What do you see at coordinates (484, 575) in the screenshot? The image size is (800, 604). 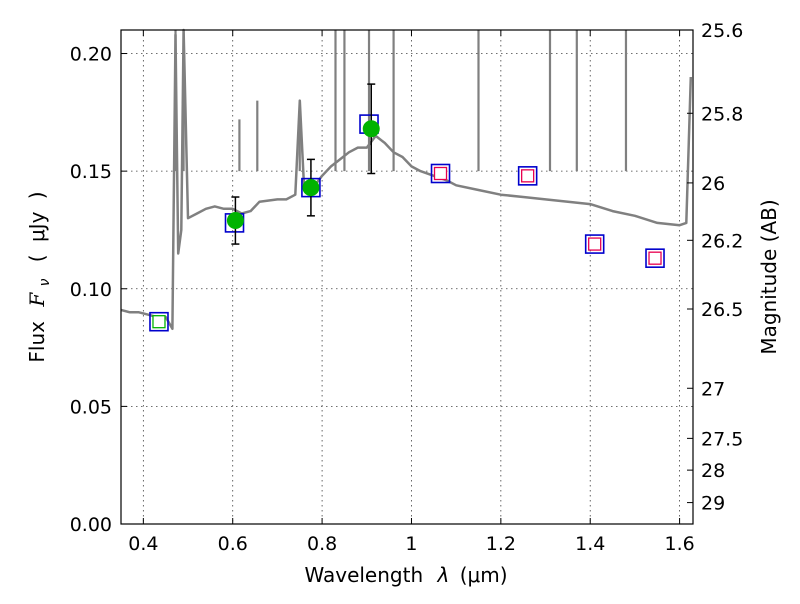 I see `x-axis-label-unit: (μm)` at bounding box center [484, 575].